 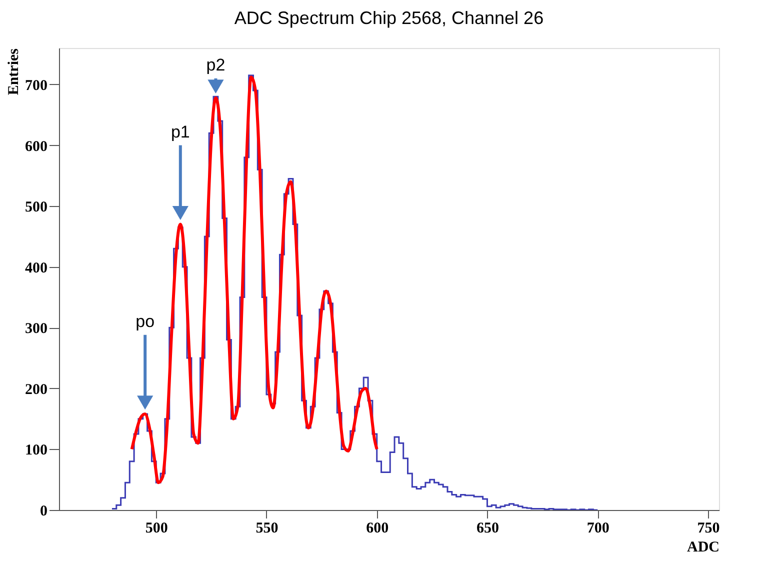 What do you see at coordinates (708, 528) in the screenshot?
I see `x-tick-label: 750` at bounding box center [708, 528].